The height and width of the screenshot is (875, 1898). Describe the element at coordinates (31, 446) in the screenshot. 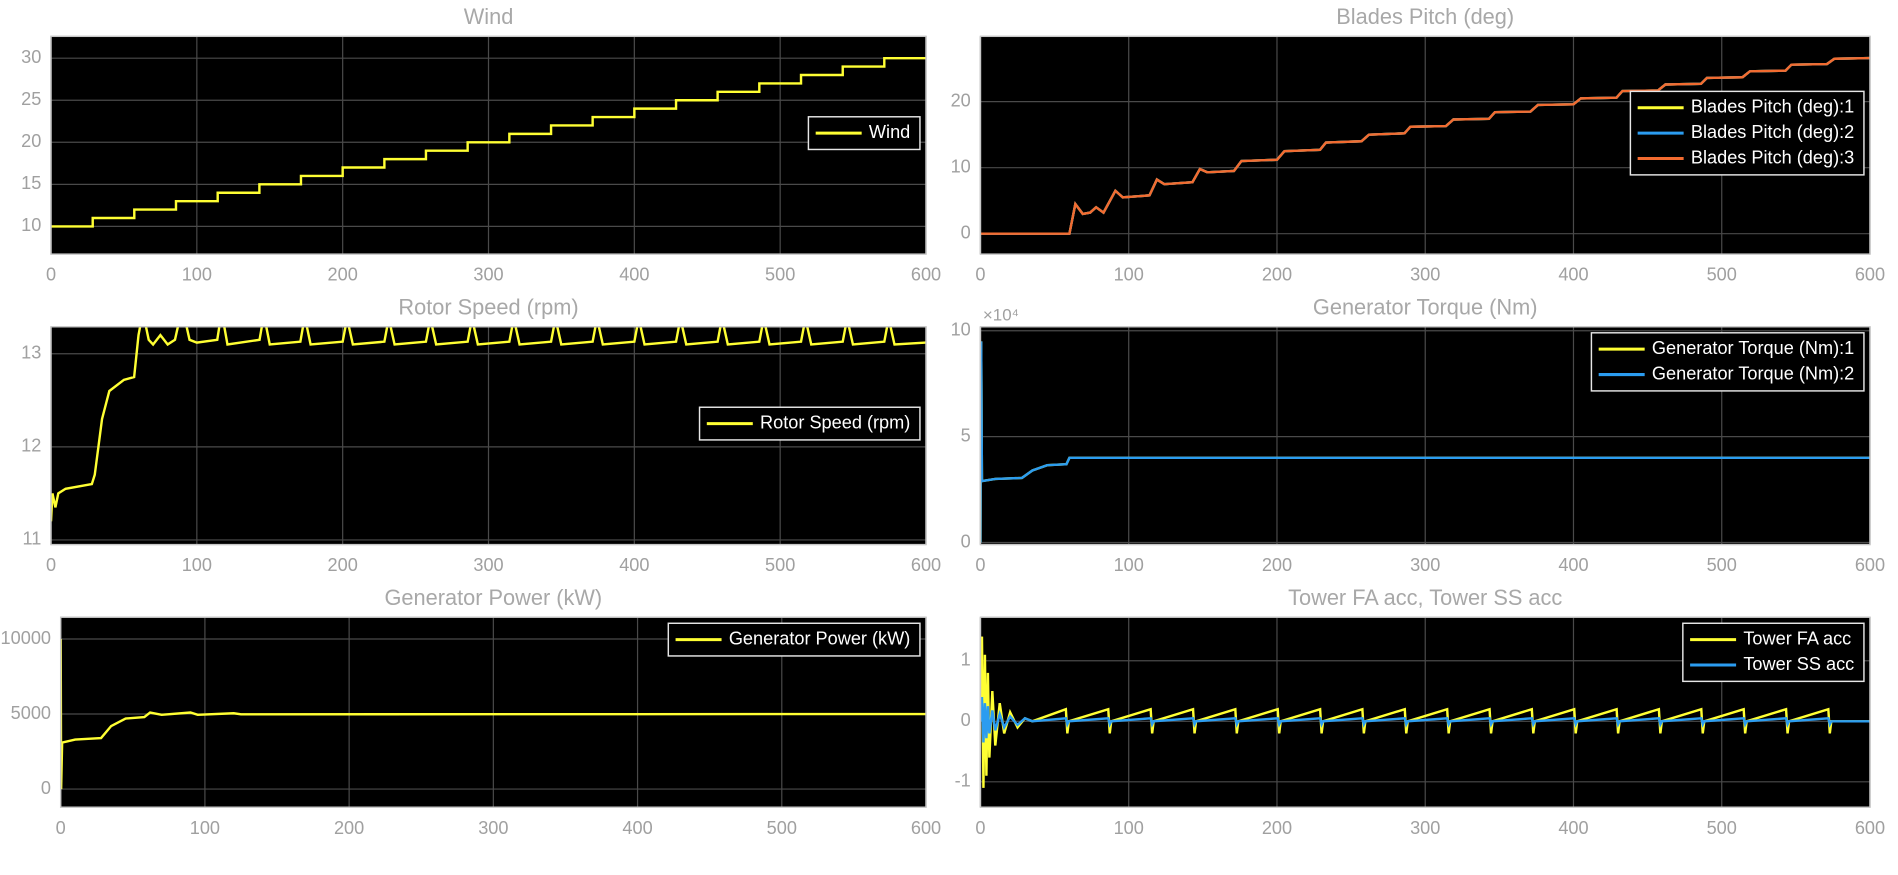

I see `y-tick-label: 12` at that location.